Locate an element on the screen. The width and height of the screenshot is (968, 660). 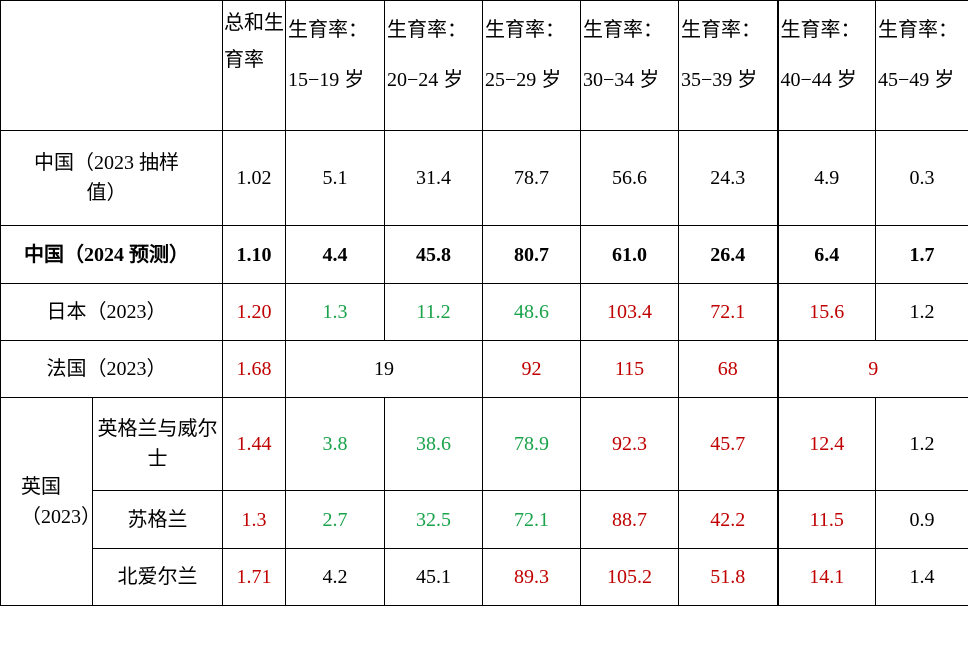
header-line: 40−44 岁 is located at coordinates (818, 80).